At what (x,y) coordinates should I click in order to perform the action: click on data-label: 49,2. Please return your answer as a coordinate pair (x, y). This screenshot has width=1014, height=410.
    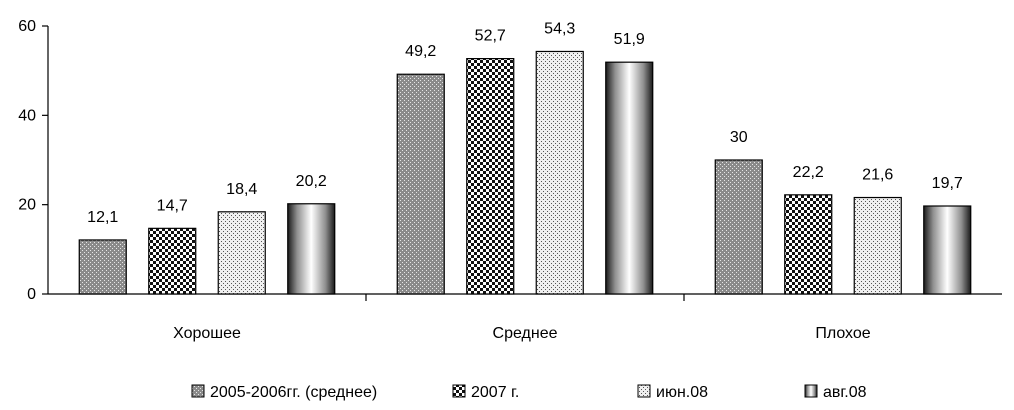
    Looking at the image, I should click on (420, 51).